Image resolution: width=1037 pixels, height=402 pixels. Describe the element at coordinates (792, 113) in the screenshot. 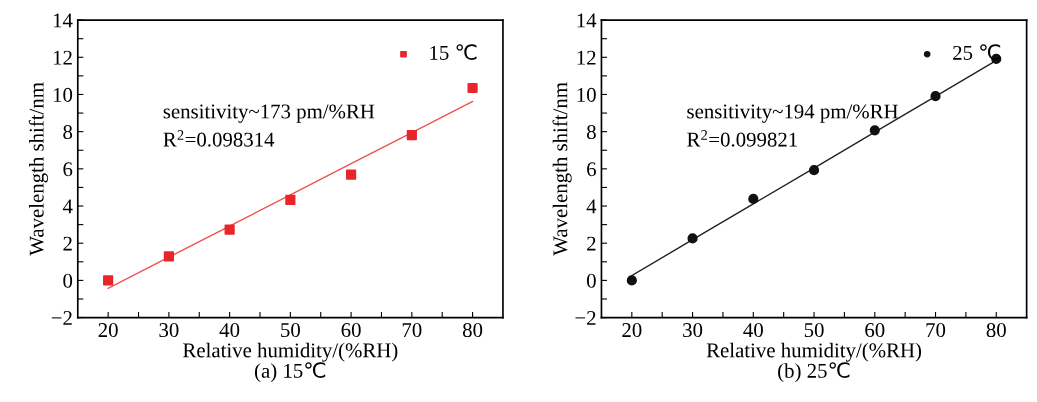

I see `annotation: sensitivity~194 pm/%RH` at that location.